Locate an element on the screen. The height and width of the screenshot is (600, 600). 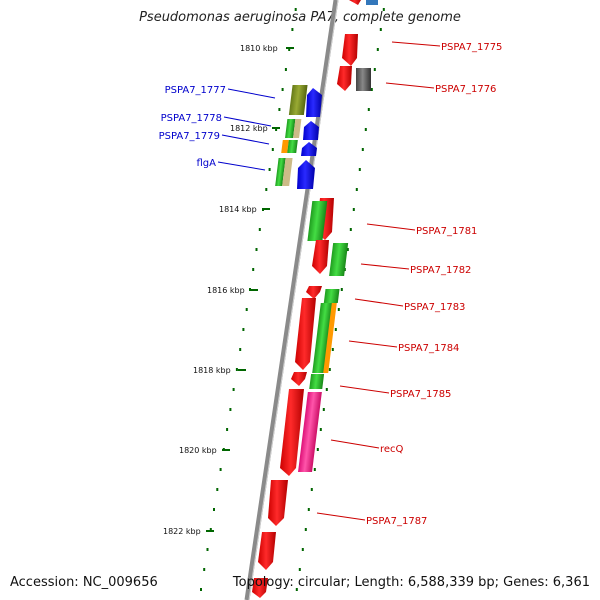
gene-cog-1779-orange is located at coordinates (285, 146).